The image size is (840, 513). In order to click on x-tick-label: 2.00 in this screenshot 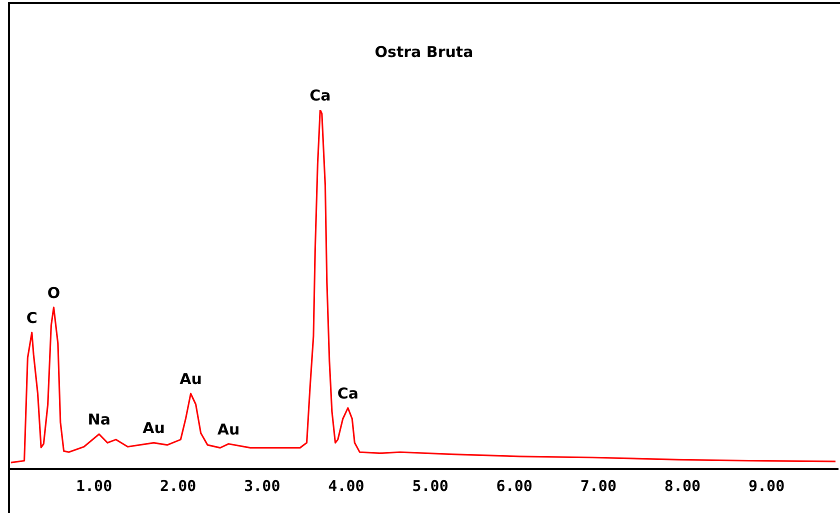, I will do `click(178, 485)`.